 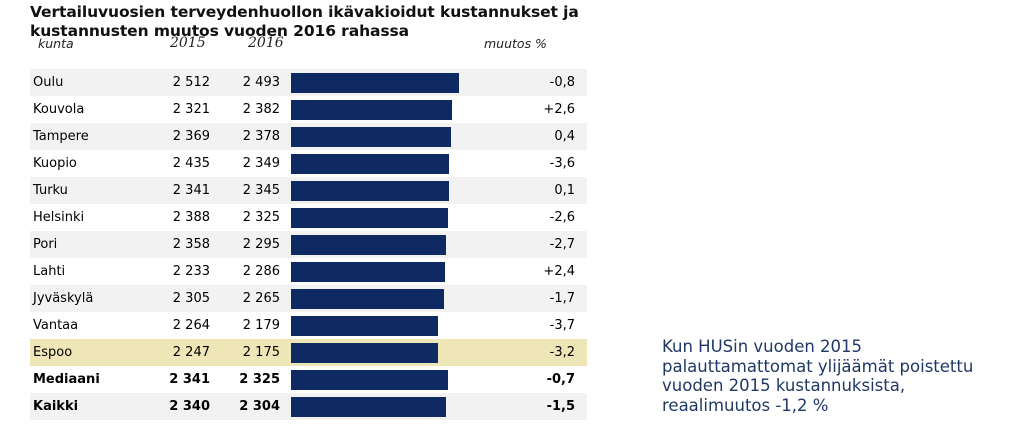 What do you see at coordinates (59, 109) in the screenshot?
I see `row-name: Kouvola` at bounding box center [59, 109].